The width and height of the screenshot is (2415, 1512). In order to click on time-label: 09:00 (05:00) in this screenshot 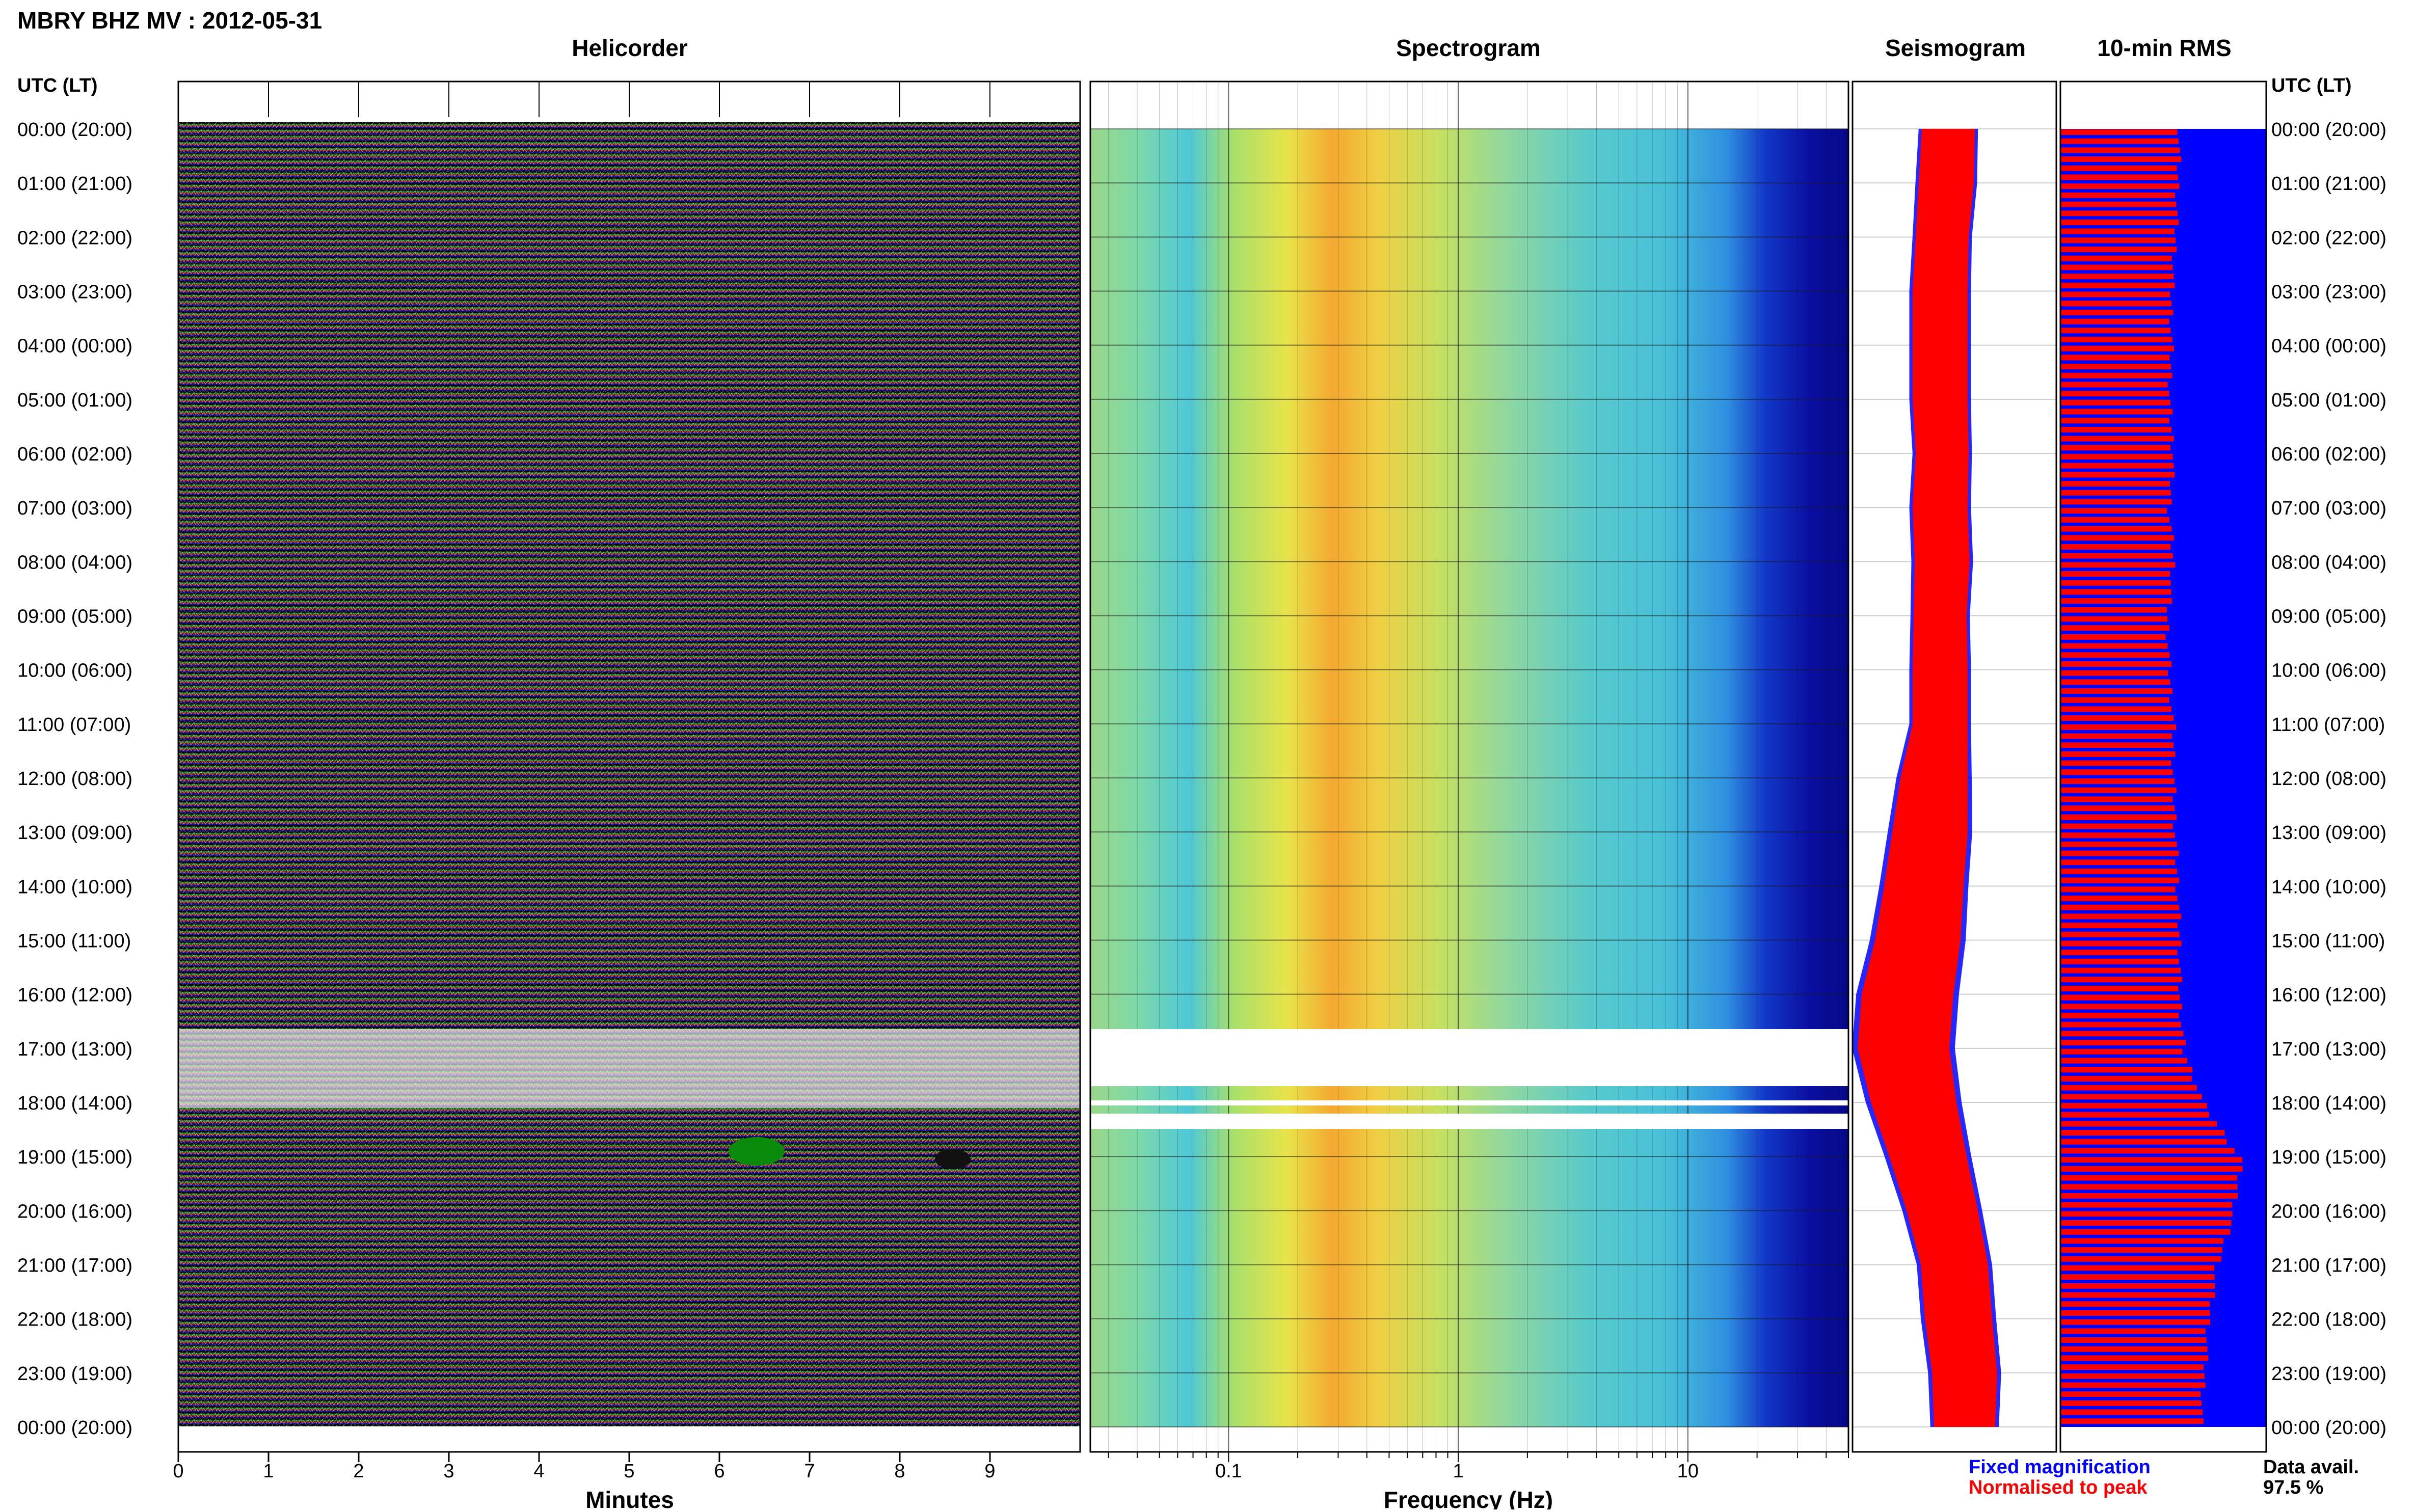, I will do `click(75, 617)`.